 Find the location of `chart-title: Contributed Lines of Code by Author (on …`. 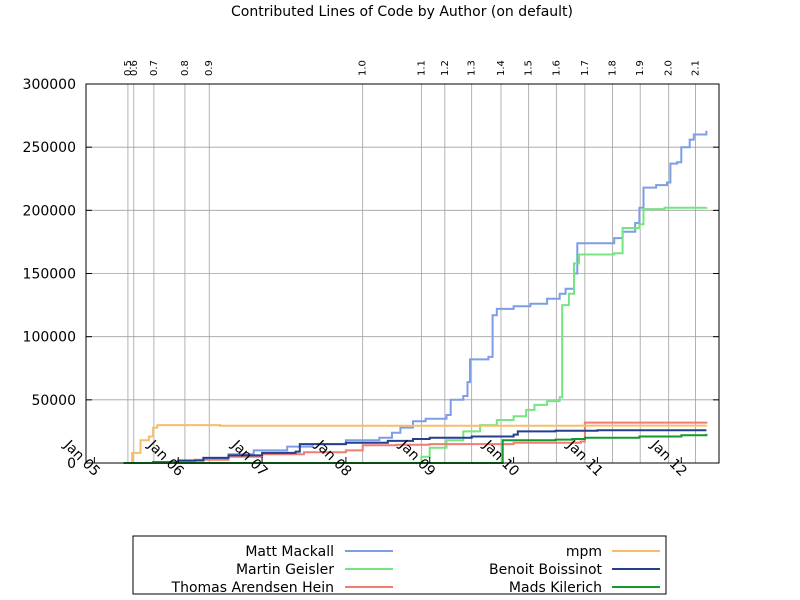

chart-title: Contributed Lines of Code by Author (on … is located at coordinates (402, 12).